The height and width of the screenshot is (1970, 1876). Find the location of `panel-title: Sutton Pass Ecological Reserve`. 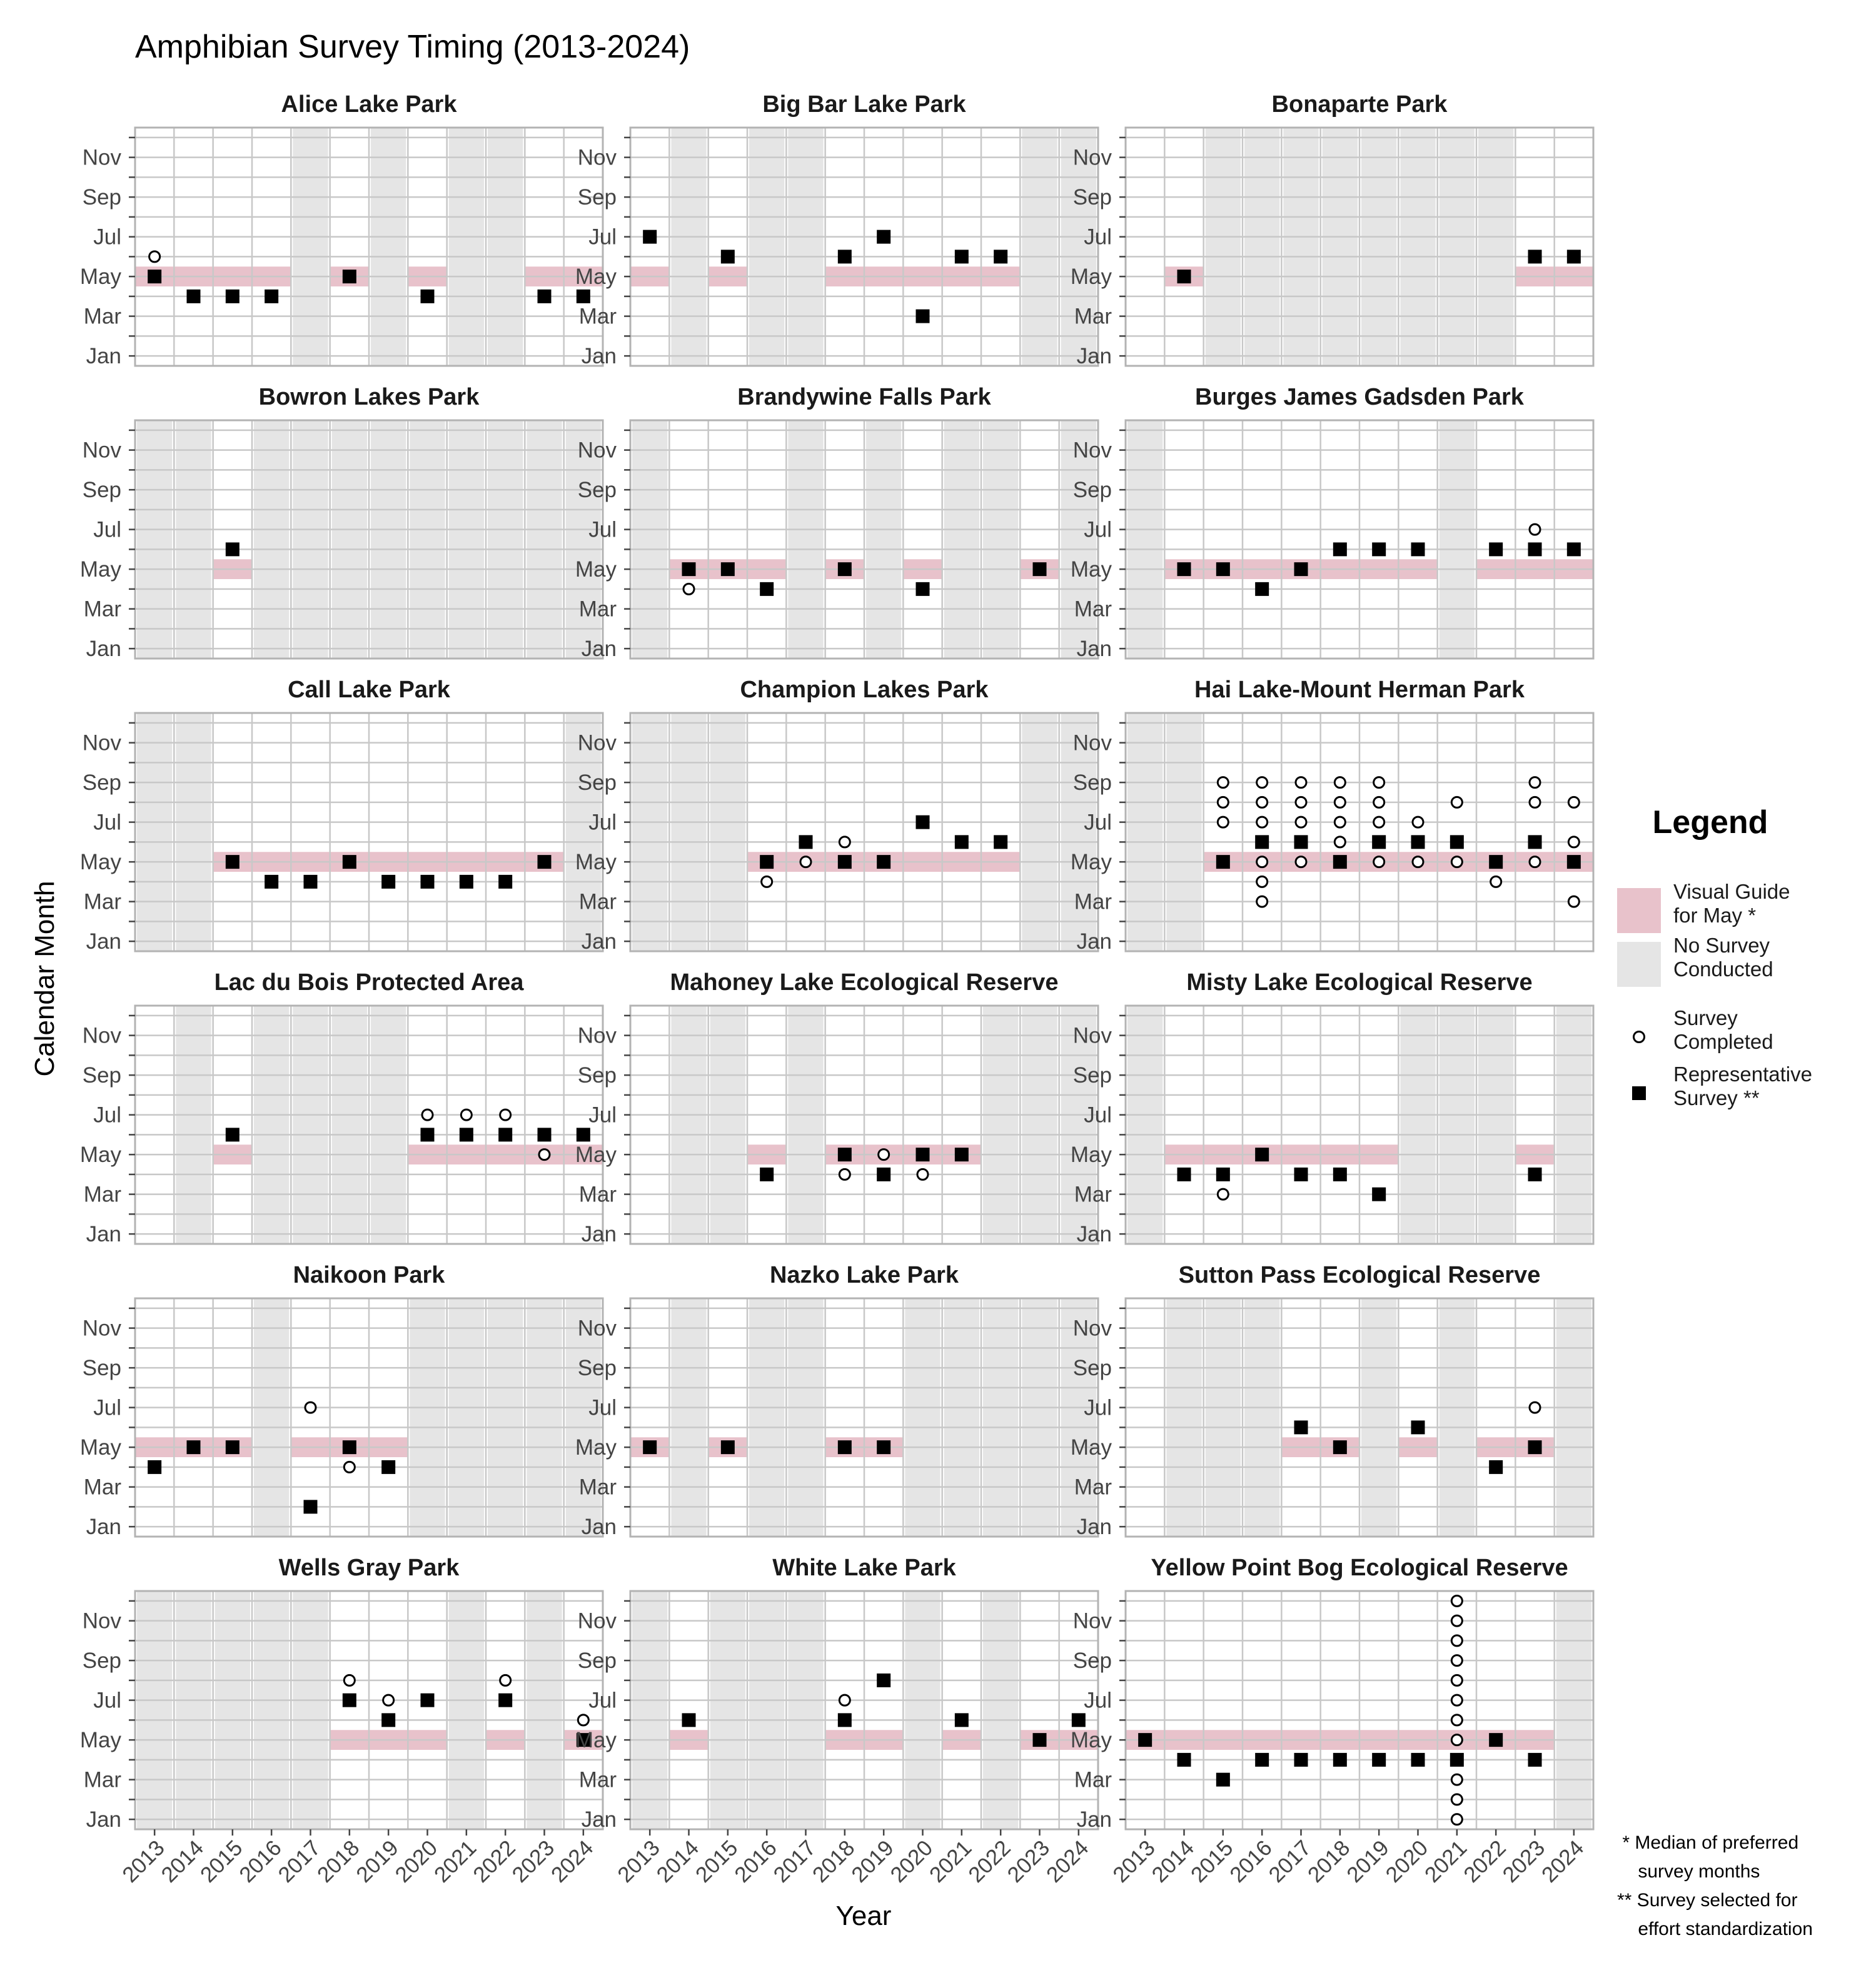

panel-title: Sutton Pass Ecological Reserve is located at coordinates (1360, 1275).